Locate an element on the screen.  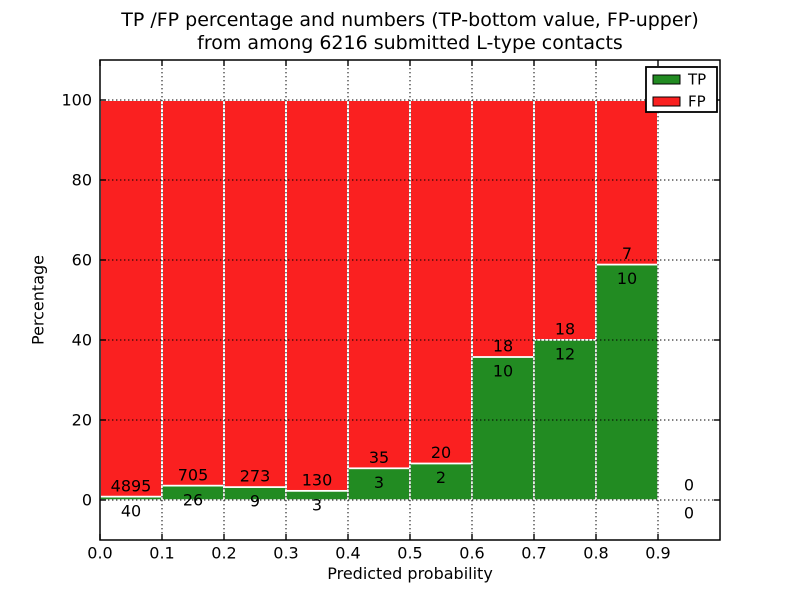
x-tick-label-0: 0.0 is located at coordinates (99, 553).